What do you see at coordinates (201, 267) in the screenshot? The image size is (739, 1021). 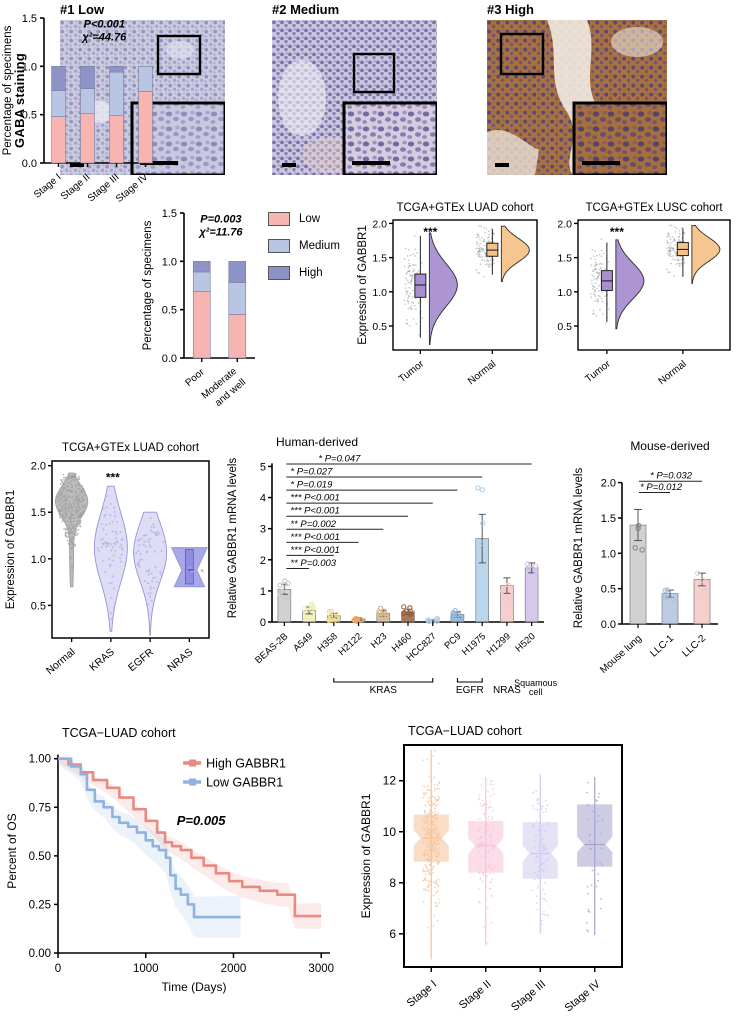 I see `stack-segment-high` at bounding box center [201, 267].